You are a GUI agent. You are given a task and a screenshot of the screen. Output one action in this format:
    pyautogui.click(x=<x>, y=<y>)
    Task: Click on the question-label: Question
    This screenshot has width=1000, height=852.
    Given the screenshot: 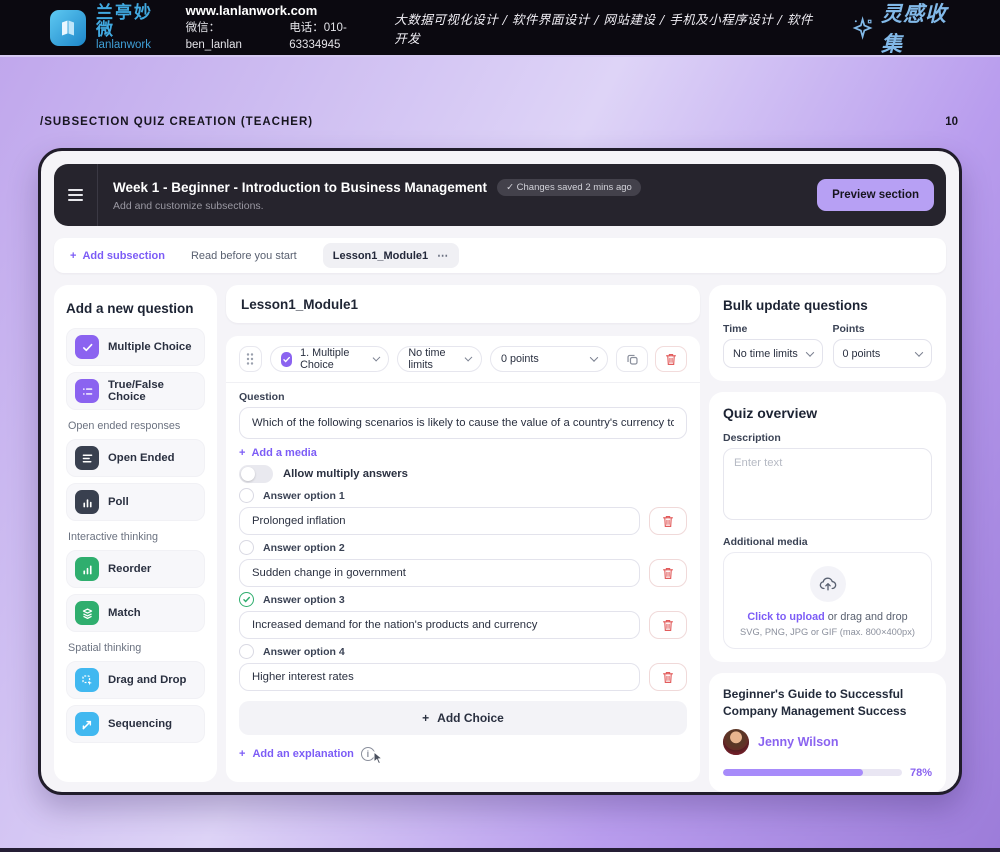 What is the action you would take?
    pyautogui.click(x=262, y=397)
    